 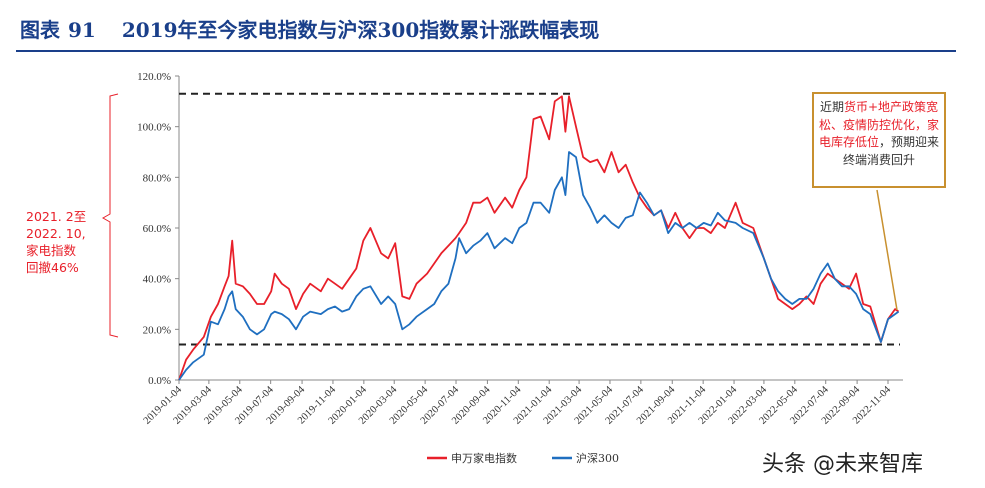 What do you see at coordinates (157, 280) in the screenshot?
I see `y-tick-label: 40.0%` at bounding box center [157, 280].